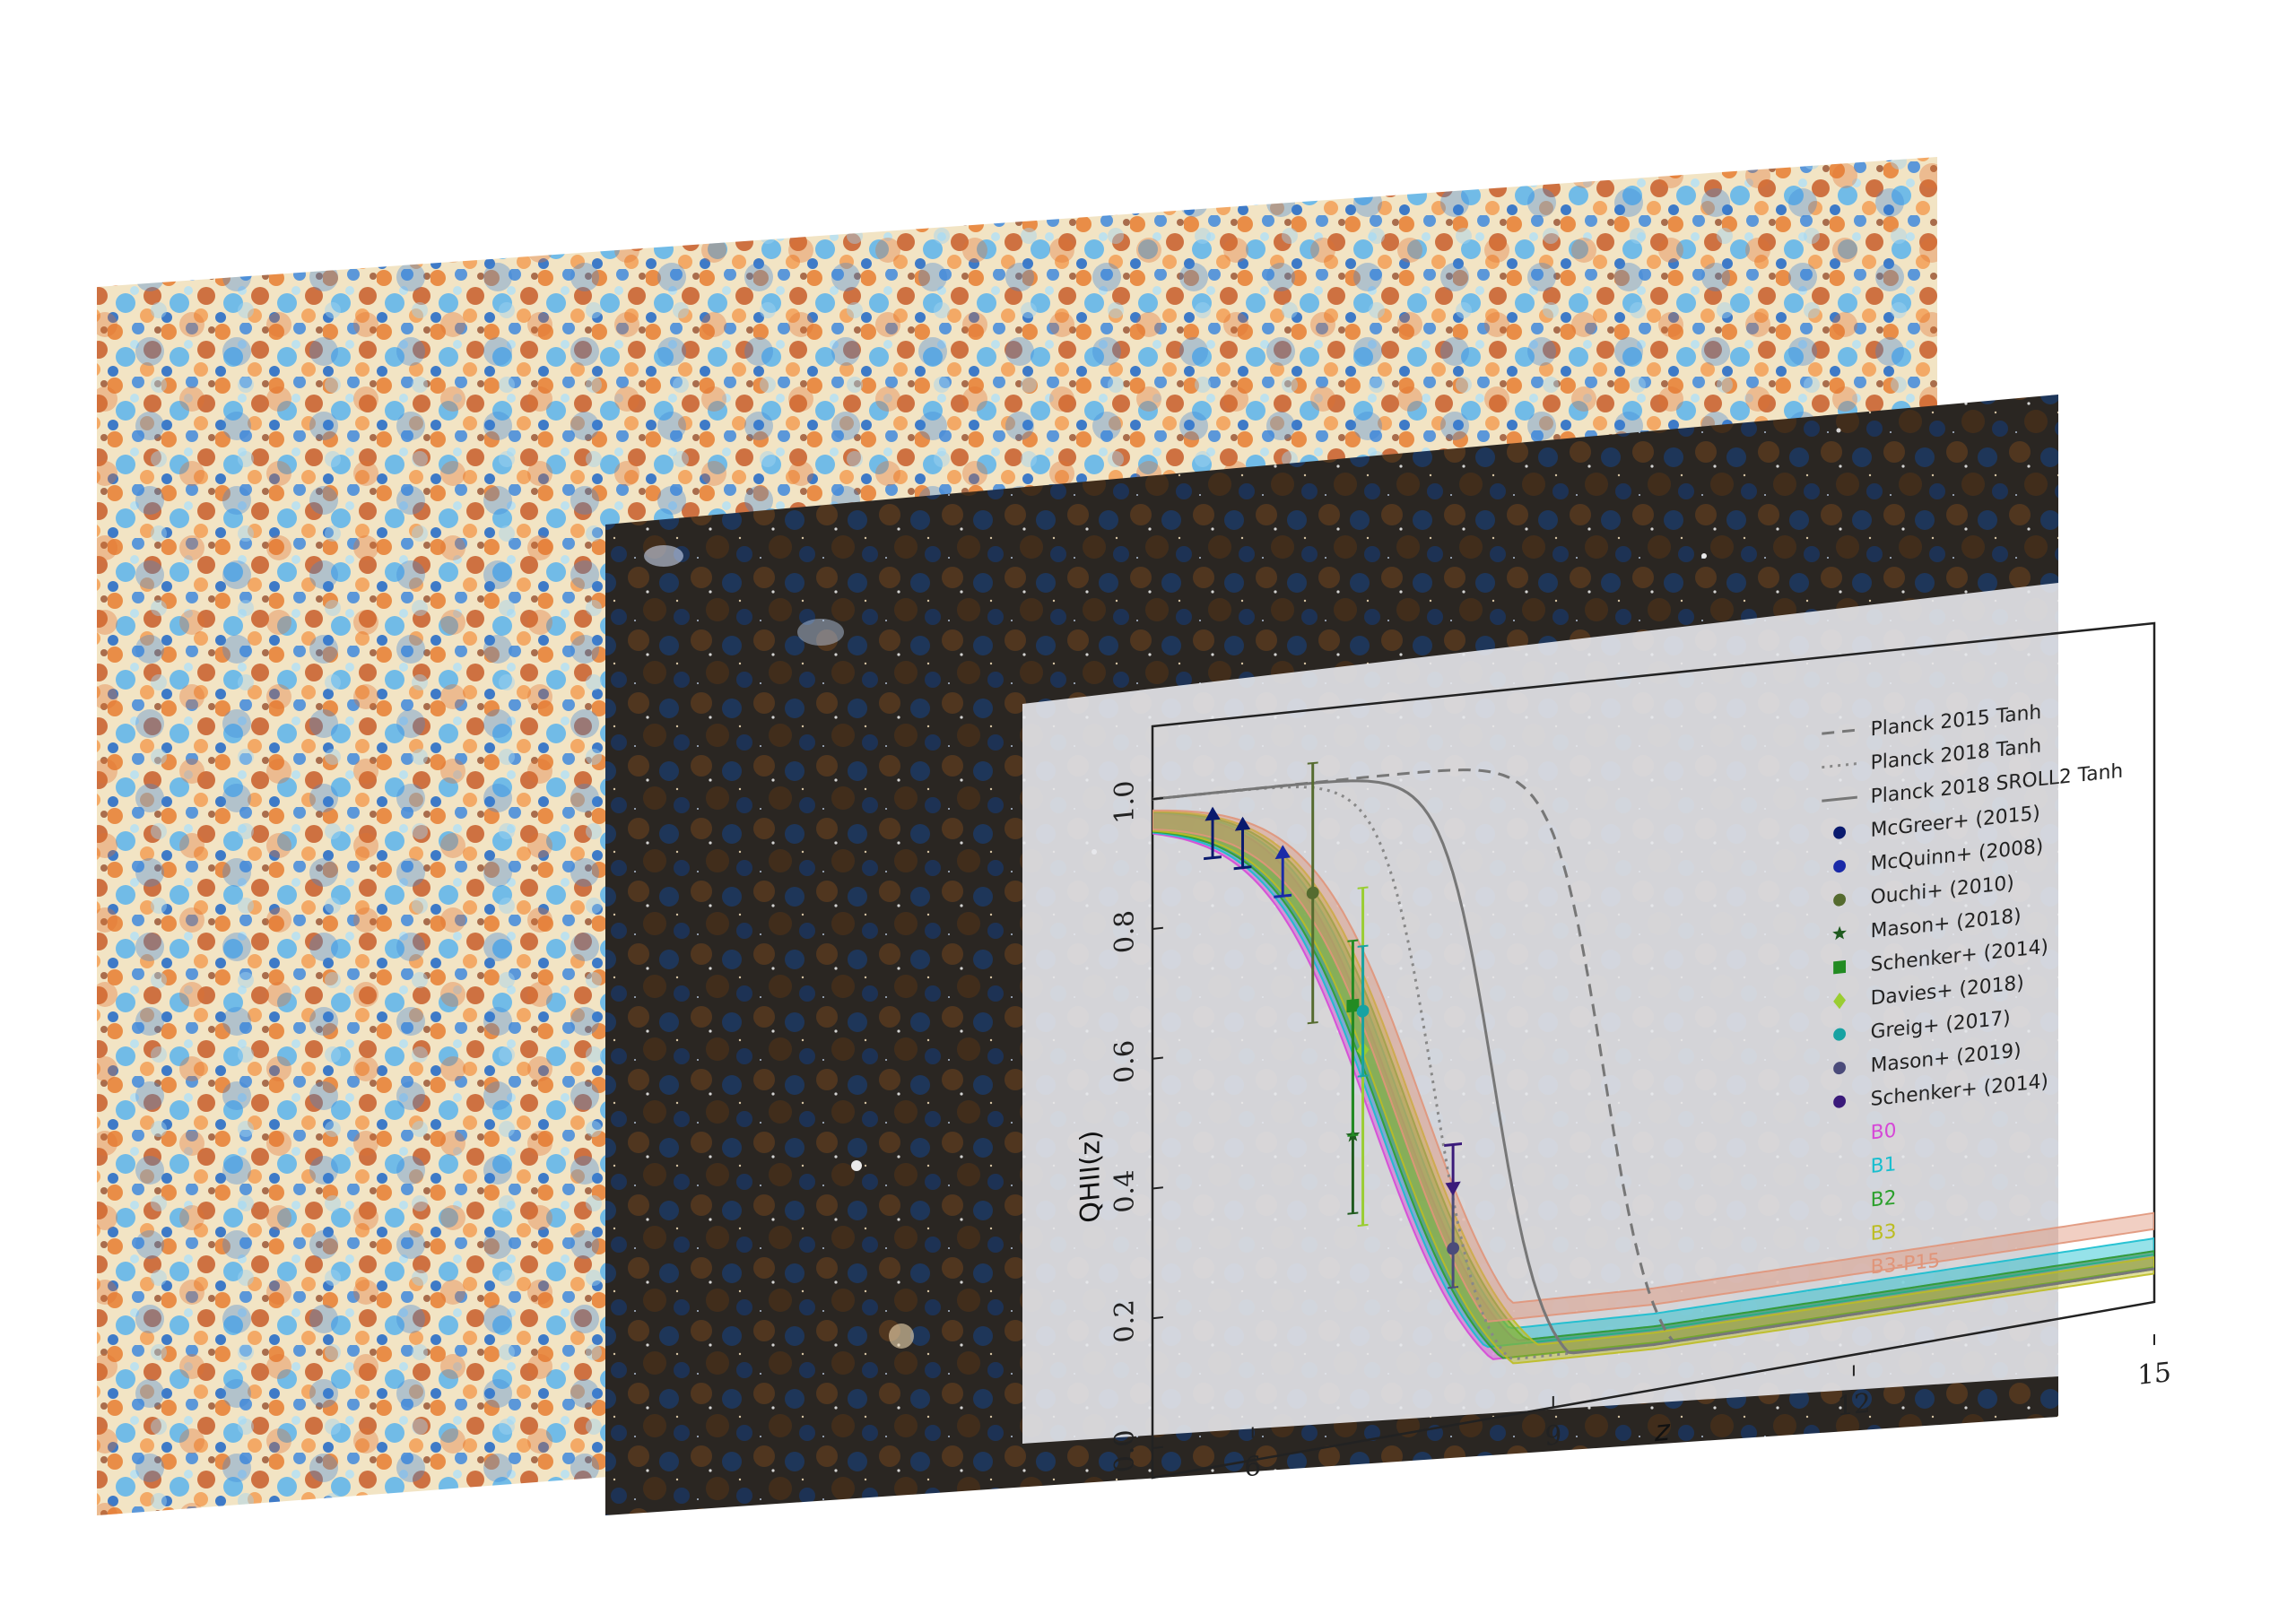 The width and height of the screenshot is (2296, 1623). What do you see at coordinates (1124, 1451) in the screenshot?
I see `y-tick-label-0: 0.0` at bounding box center [1124, 1451].